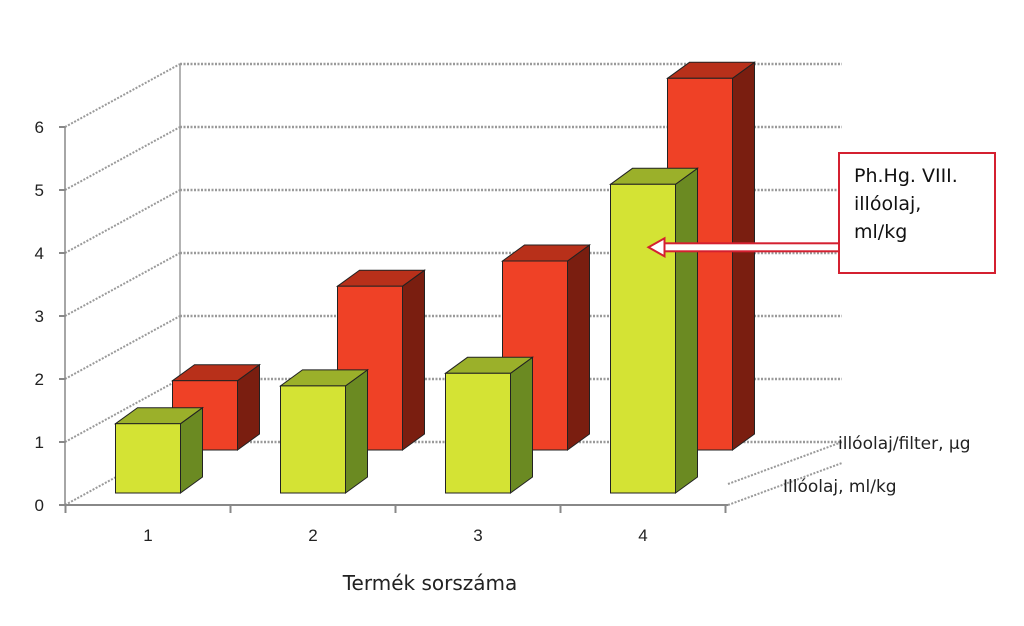 This screenshot has height=626, width=1024. I want to click on arrow-head, so click(656, 247).